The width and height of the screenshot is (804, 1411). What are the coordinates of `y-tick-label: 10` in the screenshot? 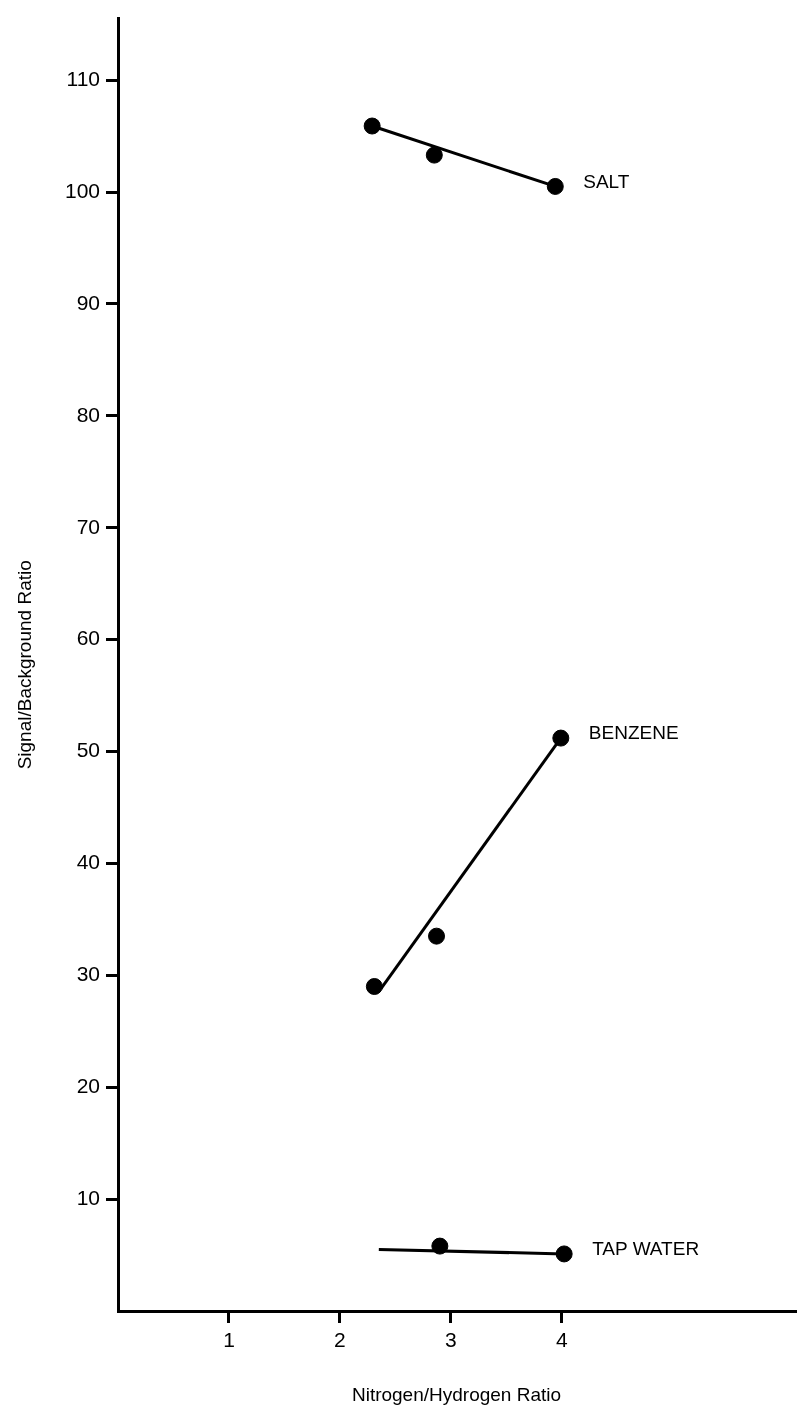 It's located at (88, 1197).